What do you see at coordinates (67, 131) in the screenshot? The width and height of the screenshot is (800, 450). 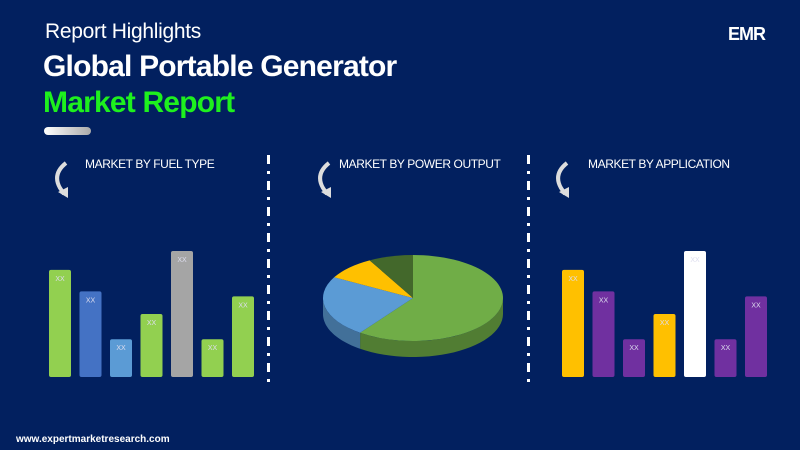 I see `decorative-pill` at bounding box center [67, 131].